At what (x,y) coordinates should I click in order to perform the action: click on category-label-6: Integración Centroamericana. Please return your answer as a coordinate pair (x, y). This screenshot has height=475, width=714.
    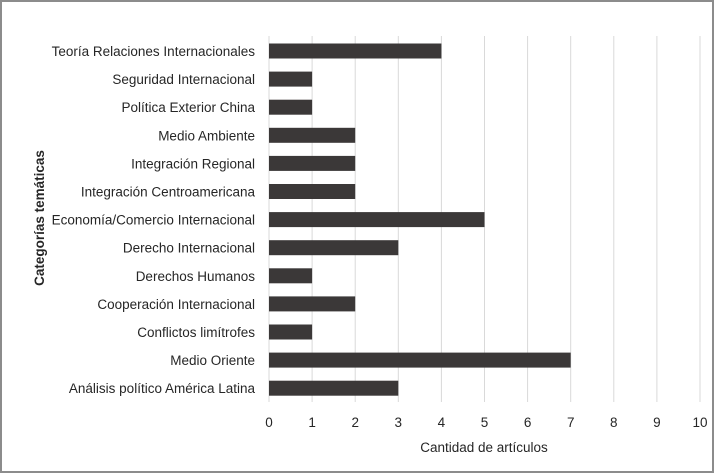
    Looking at the image, I should click on (168, 192).